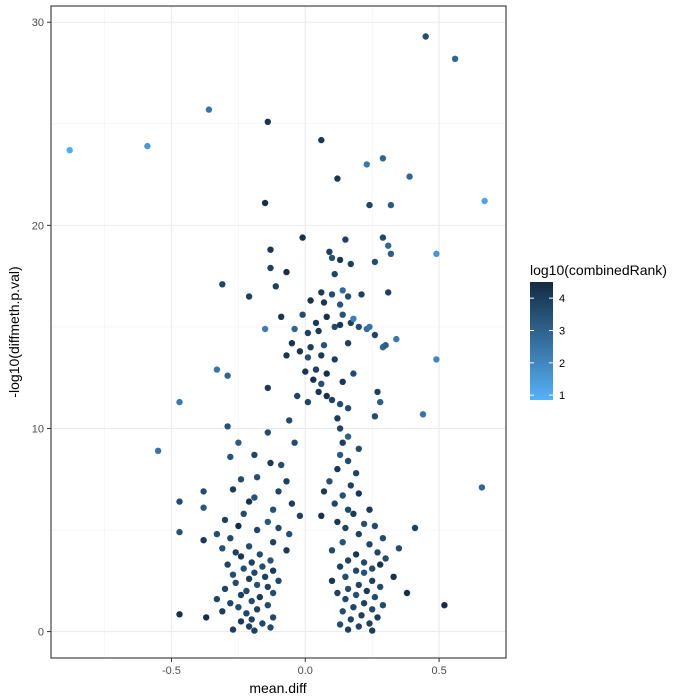 The image size is (700, 700). What do you see at coordinates (562, 299) in the screenshot?
I see `legend-tick-label: 4` at bounding box center [562, 299].